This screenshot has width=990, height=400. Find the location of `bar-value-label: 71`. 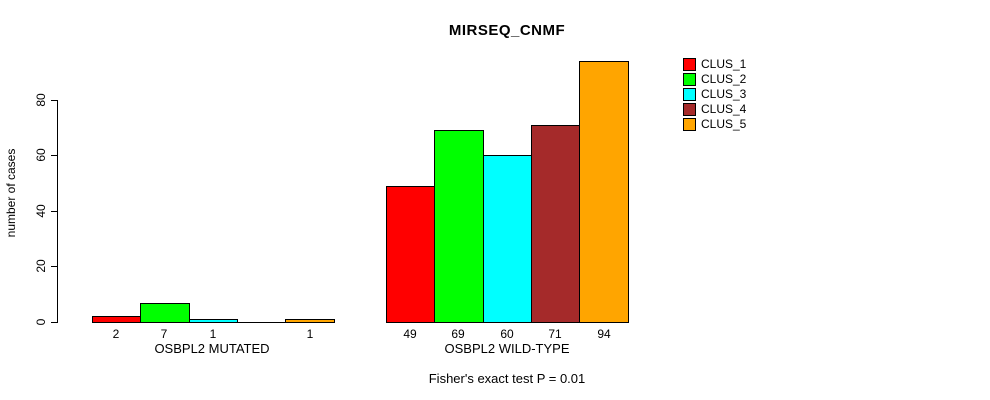

bar-value-label: 71 is located at coordinates (555, 334).